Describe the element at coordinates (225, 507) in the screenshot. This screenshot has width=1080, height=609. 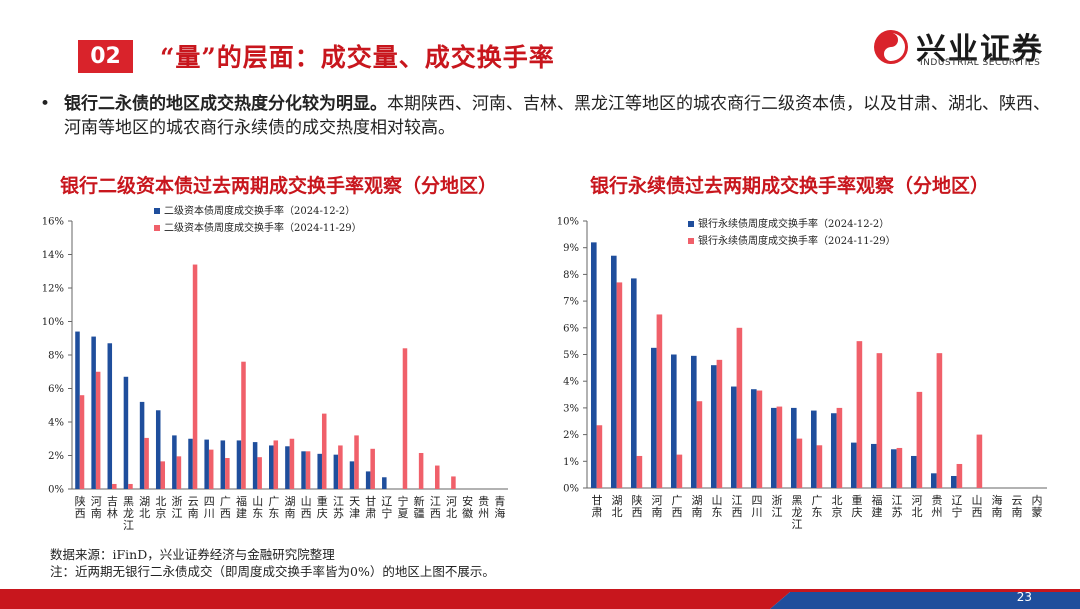
I see `x-tick-label: 广西` at that location.